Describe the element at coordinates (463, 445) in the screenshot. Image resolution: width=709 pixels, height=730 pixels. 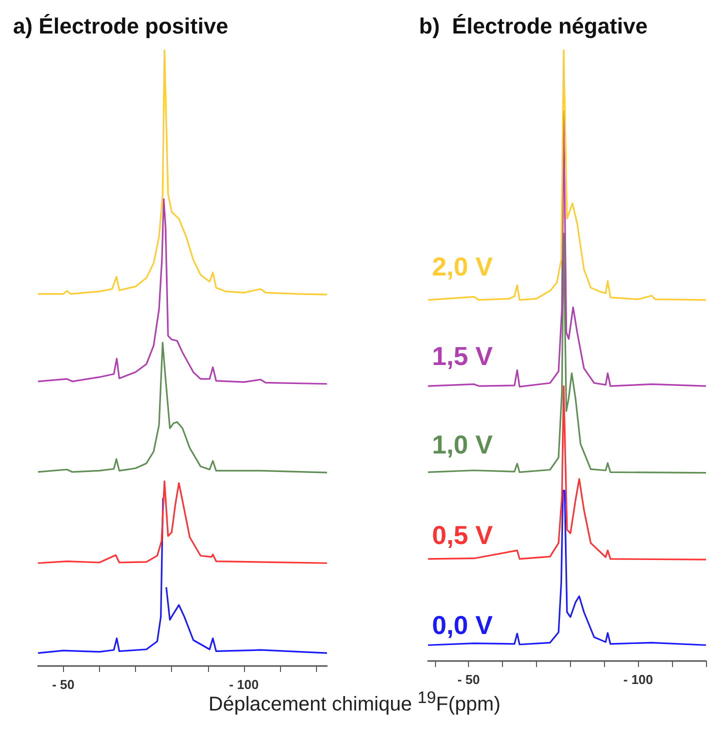
I see `text: 1,0 V` at that location.